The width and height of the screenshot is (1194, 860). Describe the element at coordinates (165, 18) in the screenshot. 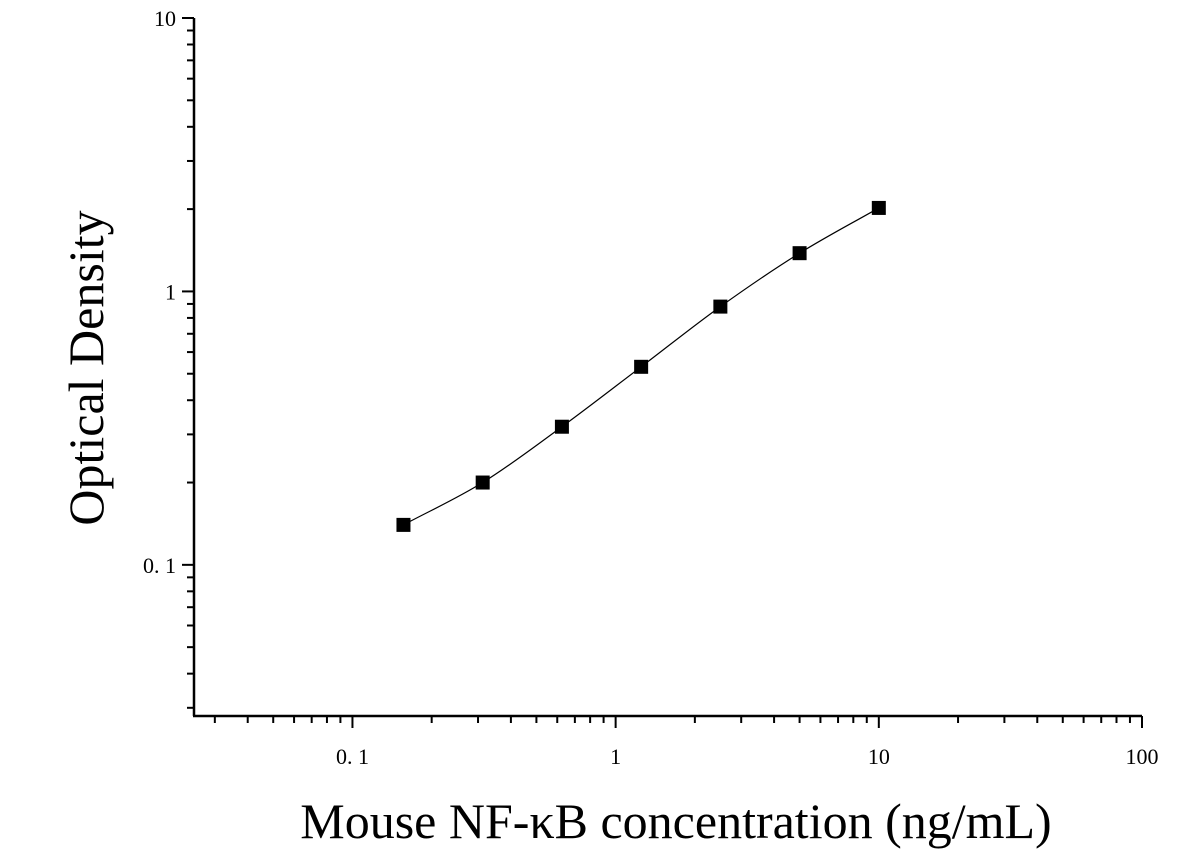

I see `y-tick-label: 10` at that location.